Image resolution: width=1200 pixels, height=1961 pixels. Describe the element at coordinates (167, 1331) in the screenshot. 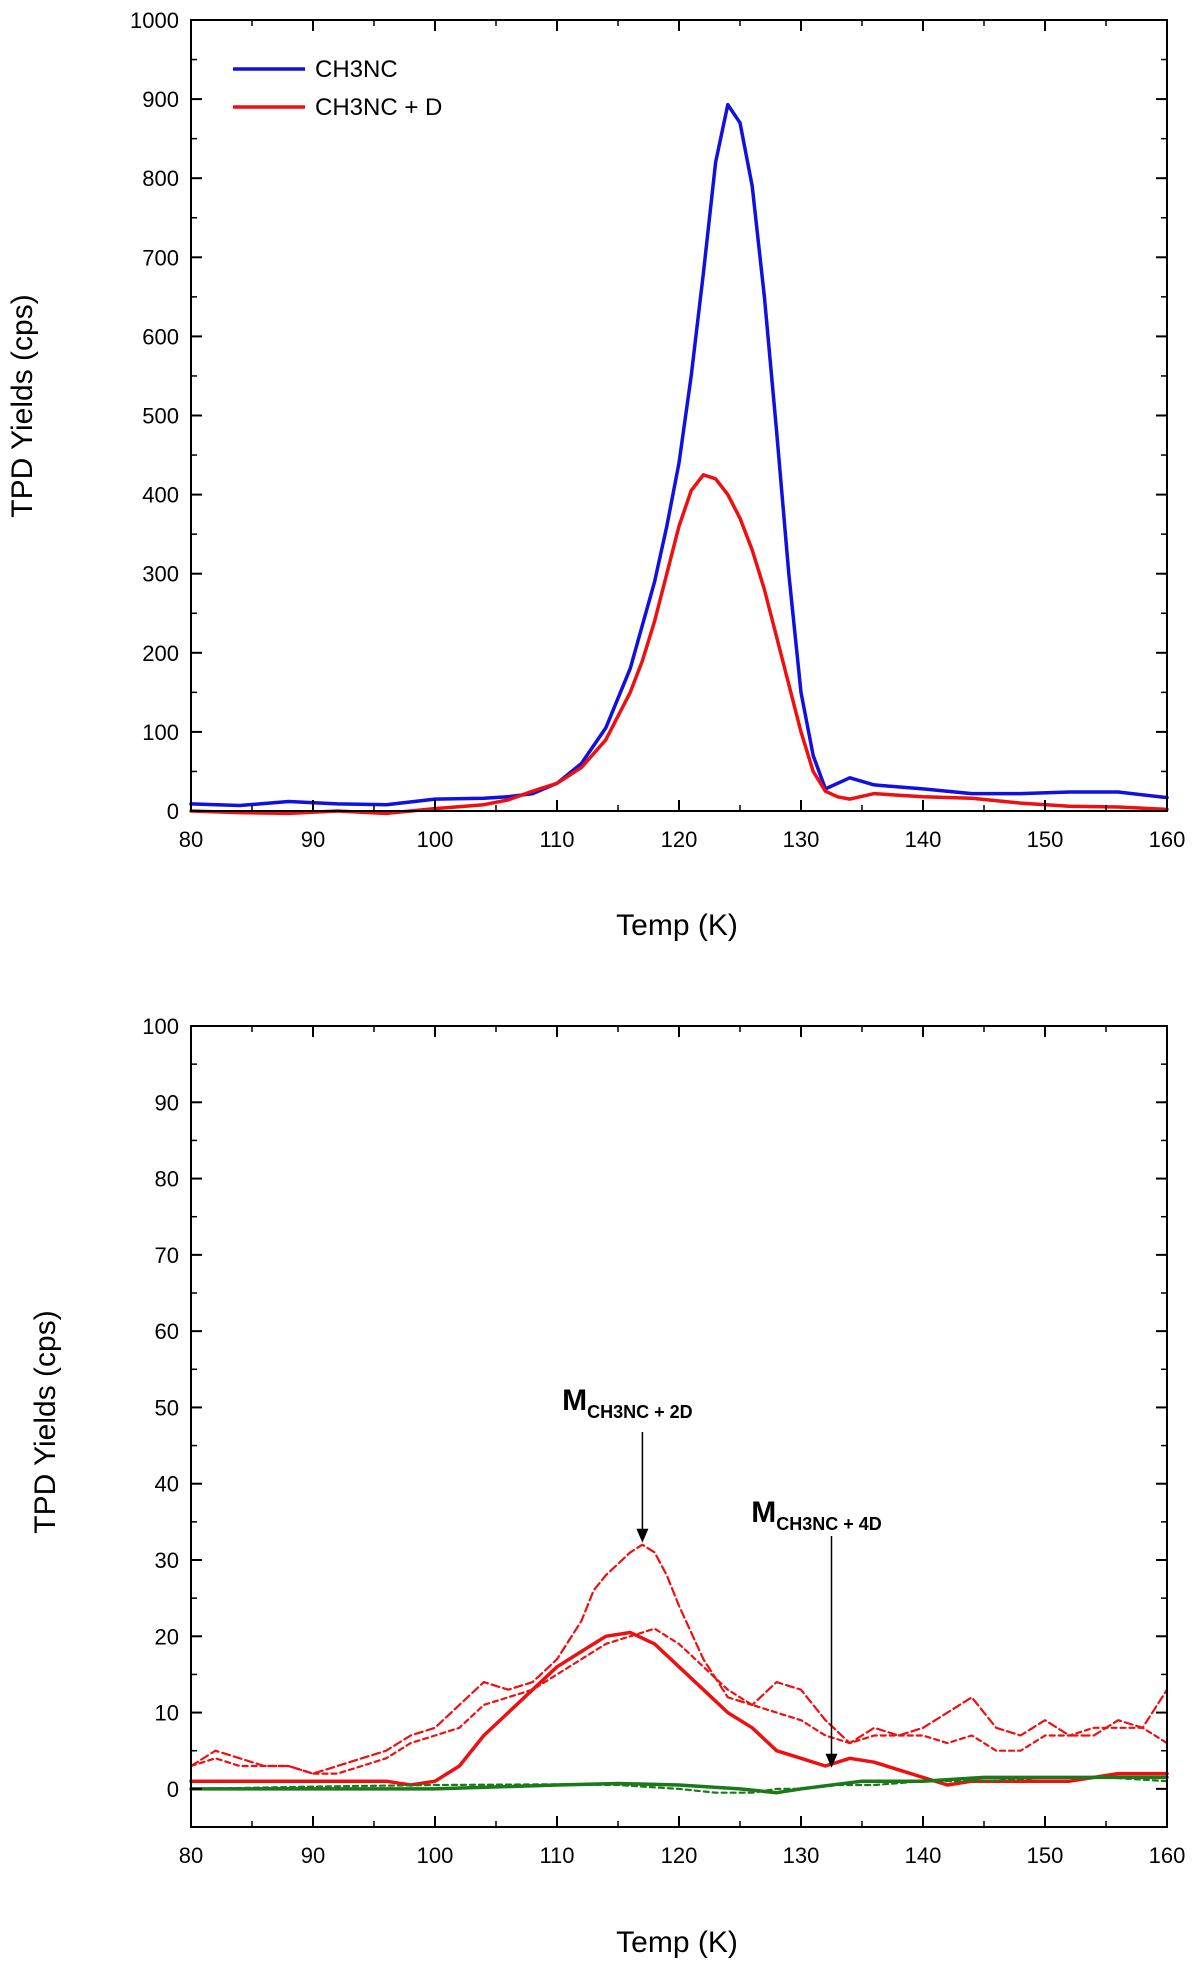

I see `bottom-y-tick-label: 60` at that location.